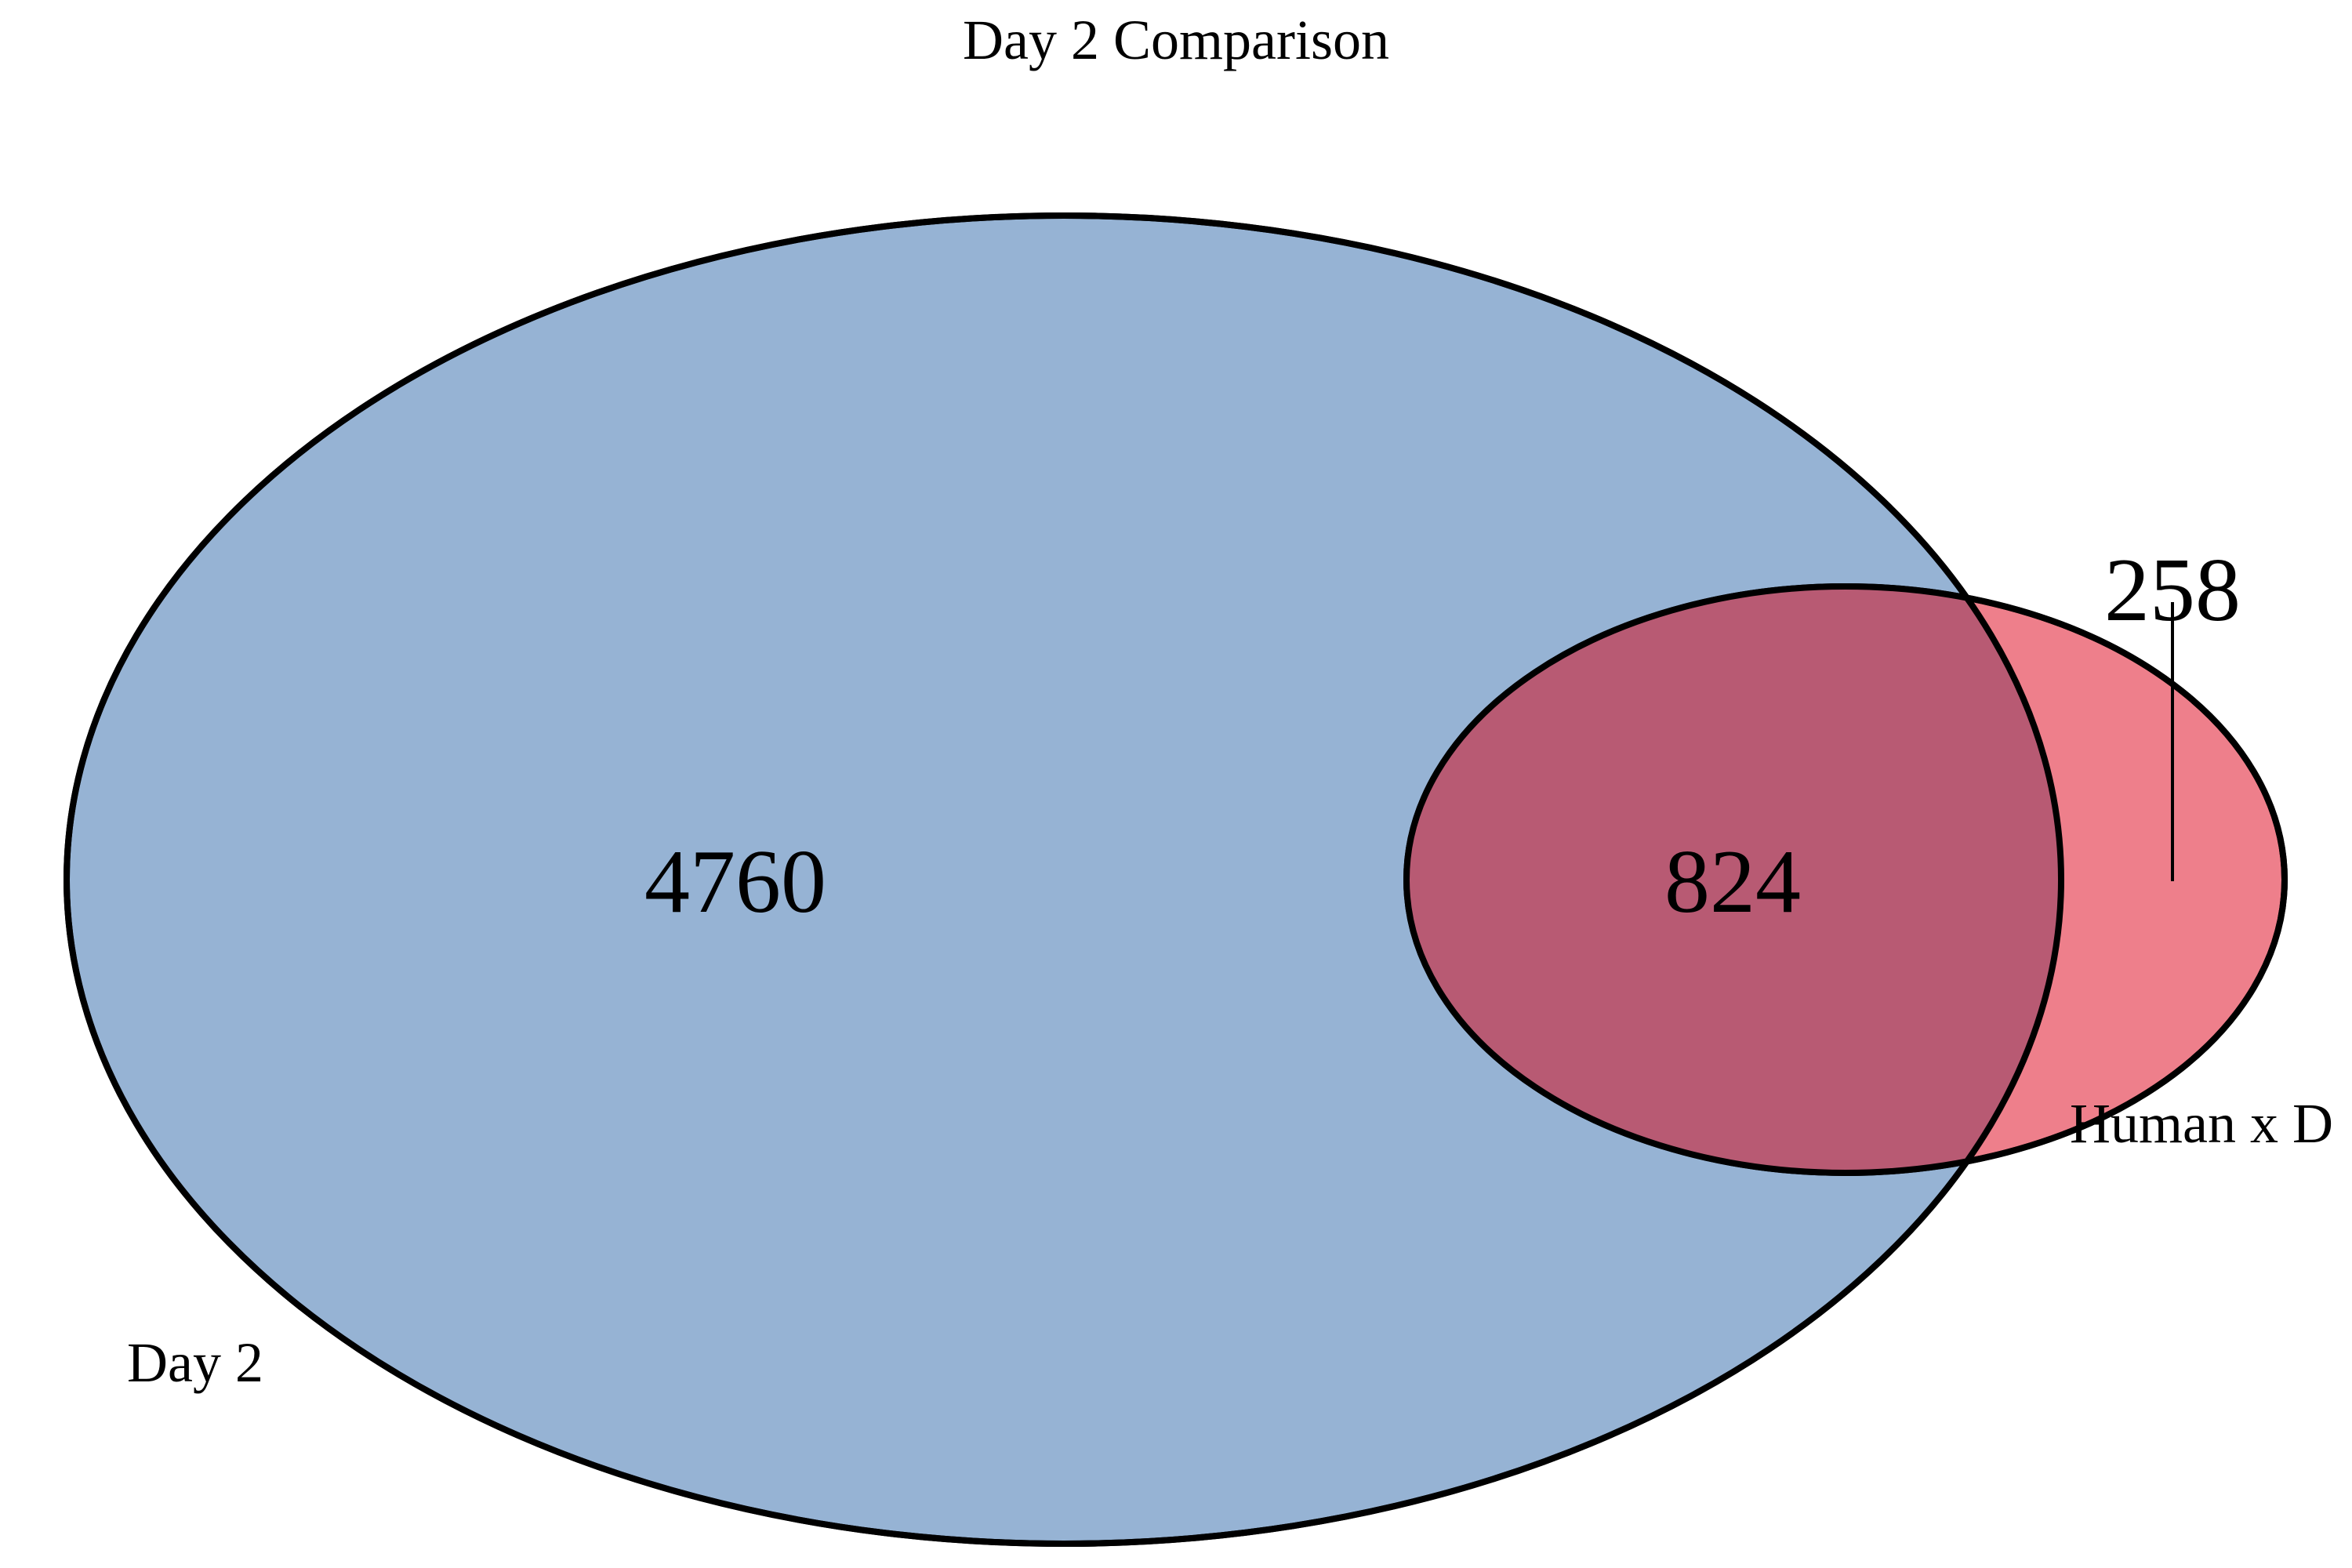 The image size is (2352, 1568). I want to click on diagram-title: Day 2 Comparison, so click(1176, 40).